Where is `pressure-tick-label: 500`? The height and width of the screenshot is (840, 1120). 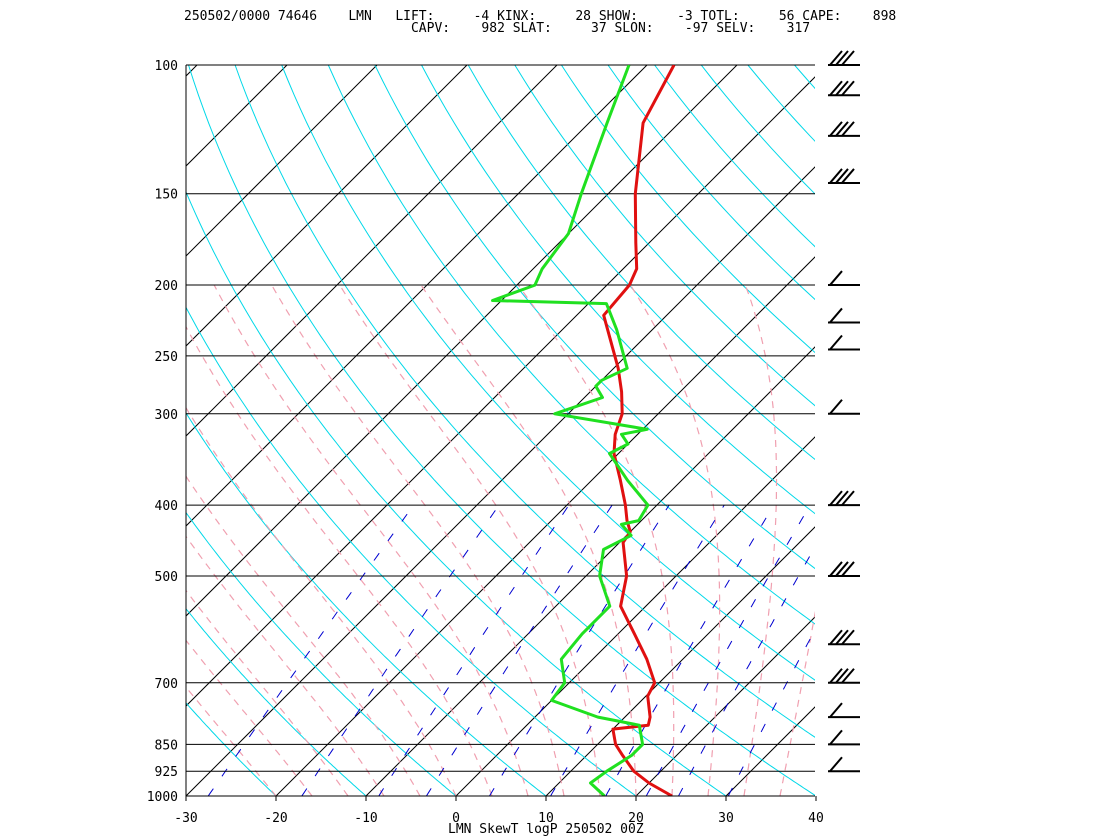 pressure-tick-label: 500 is located at coordinates (166, 577).